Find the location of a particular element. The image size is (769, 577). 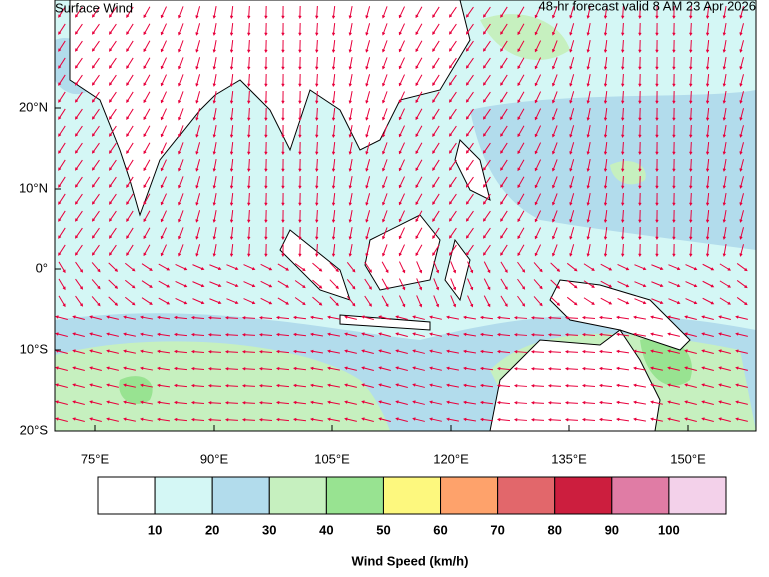

subtitle: 48-hr forecast valid 8 AM 23 Apr 2026 is located at coordinates (647, 6).